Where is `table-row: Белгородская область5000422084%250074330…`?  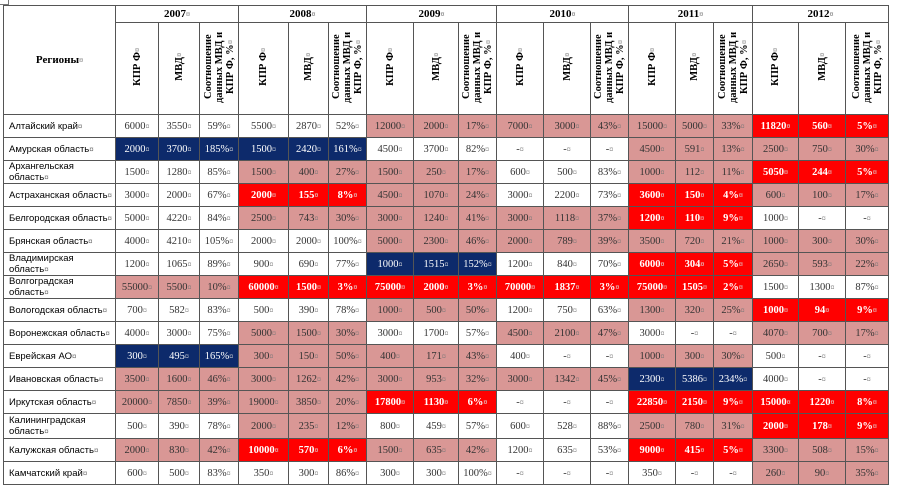 table-row: Белгородская область5000422084%250074330… is located at coordinates (446, 218).